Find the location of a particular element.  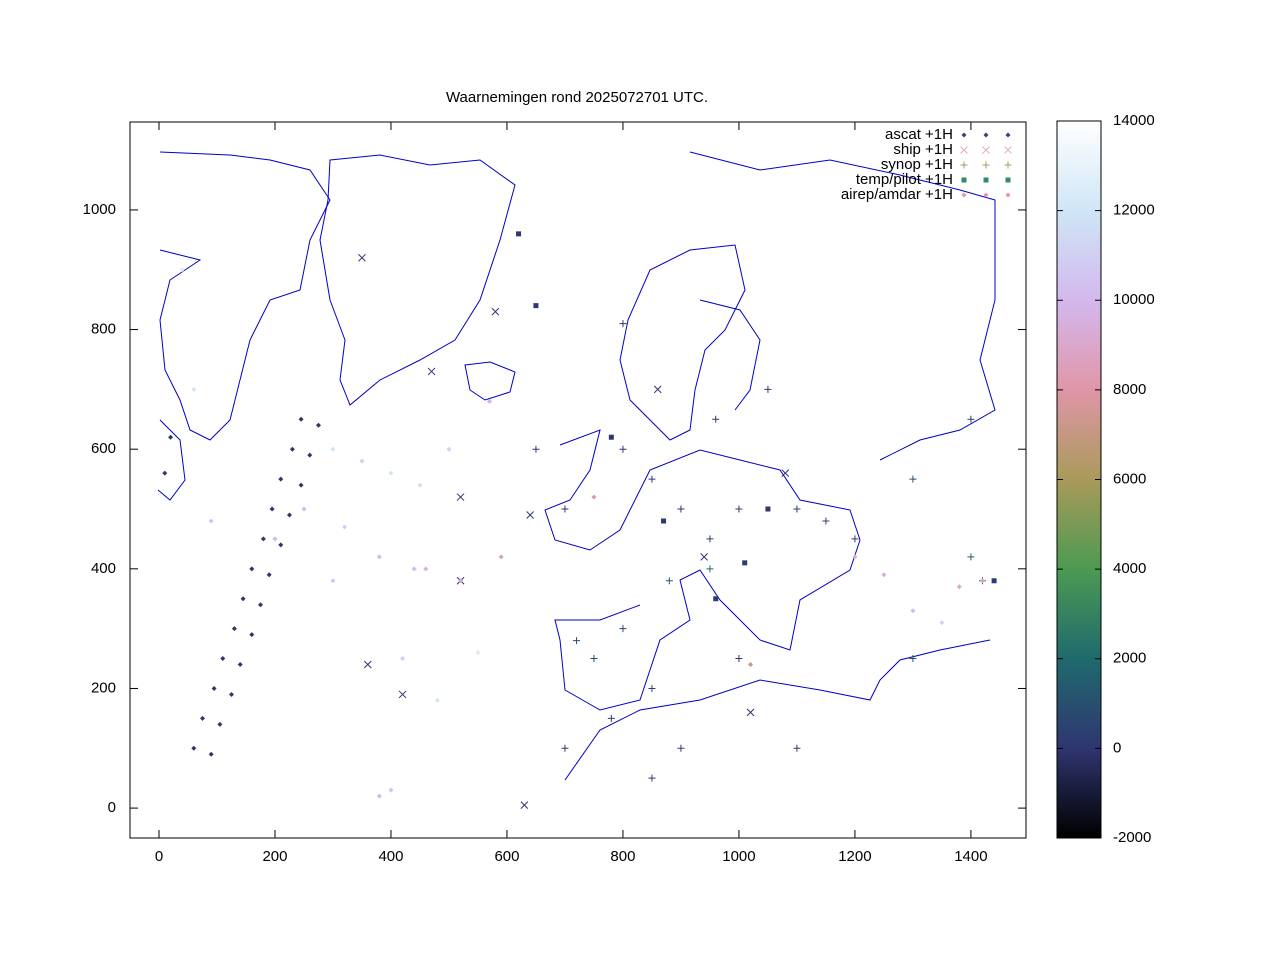

colorbar-tick-label: 12000 is located at coordinates (1134, 210).